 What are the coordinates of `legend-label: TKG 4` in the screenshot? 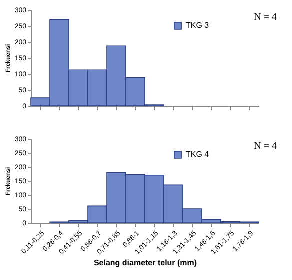 It's located at (198, 154).